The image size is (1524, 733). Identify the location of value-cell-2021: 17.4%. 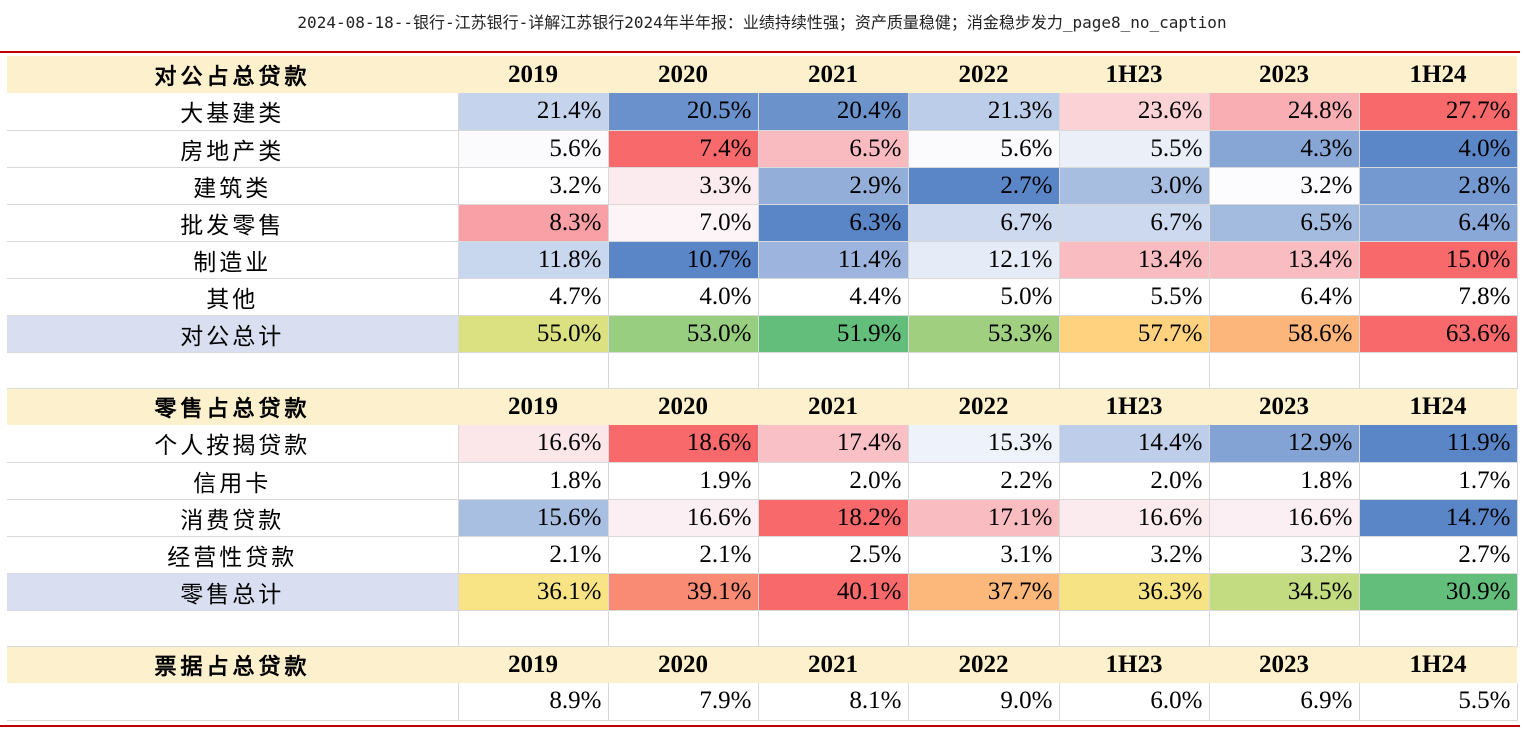
(833, 444).